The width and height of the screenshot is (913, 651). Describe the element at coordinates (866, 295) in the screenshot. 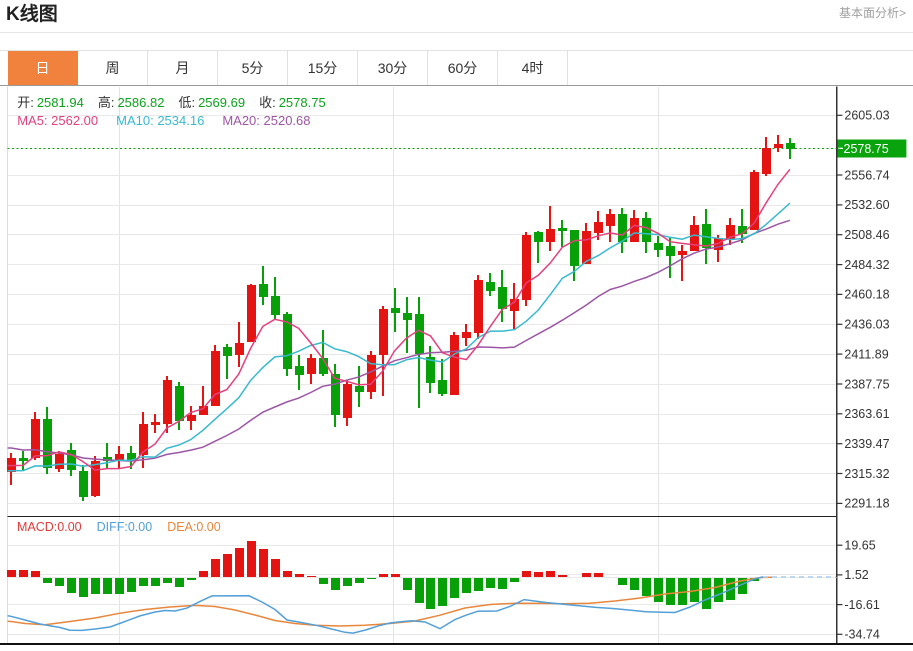

I see `svg-text: 2460.18` at that location.